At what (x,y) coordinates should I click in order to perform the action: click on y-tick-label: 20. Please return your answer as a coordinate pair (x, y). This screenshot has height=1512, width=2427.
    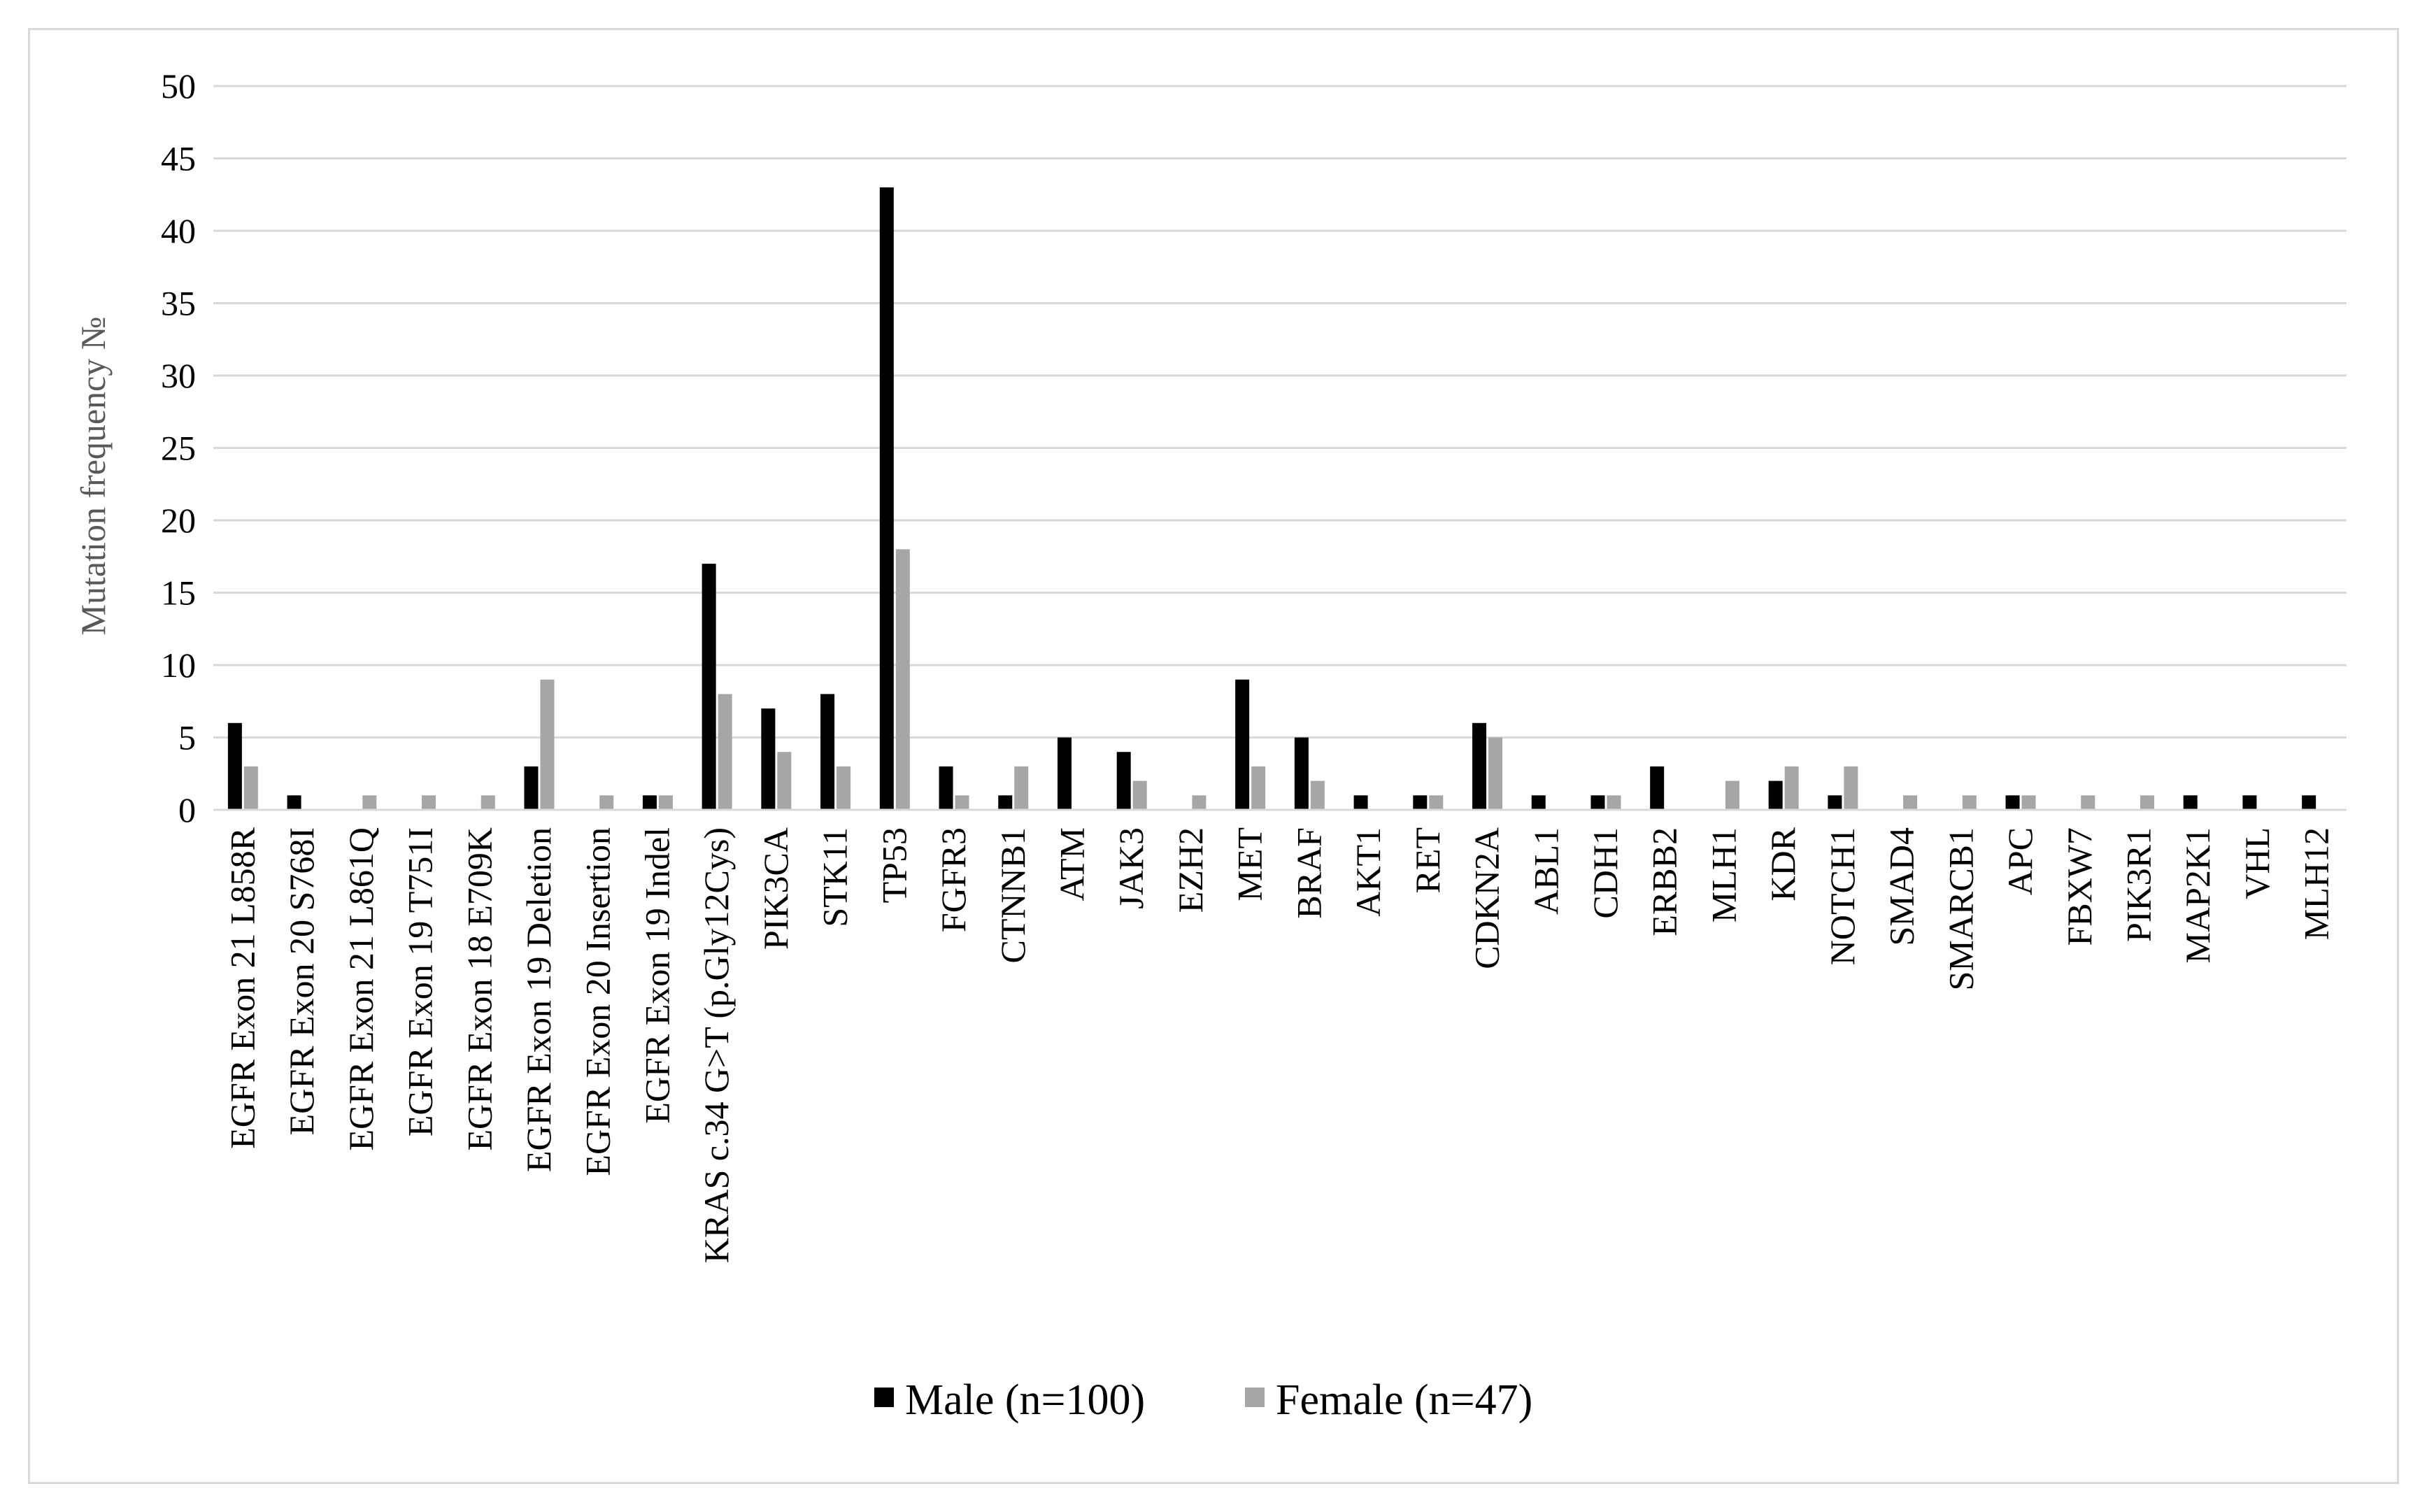
    Looking at the image, I should click on (178, 520).